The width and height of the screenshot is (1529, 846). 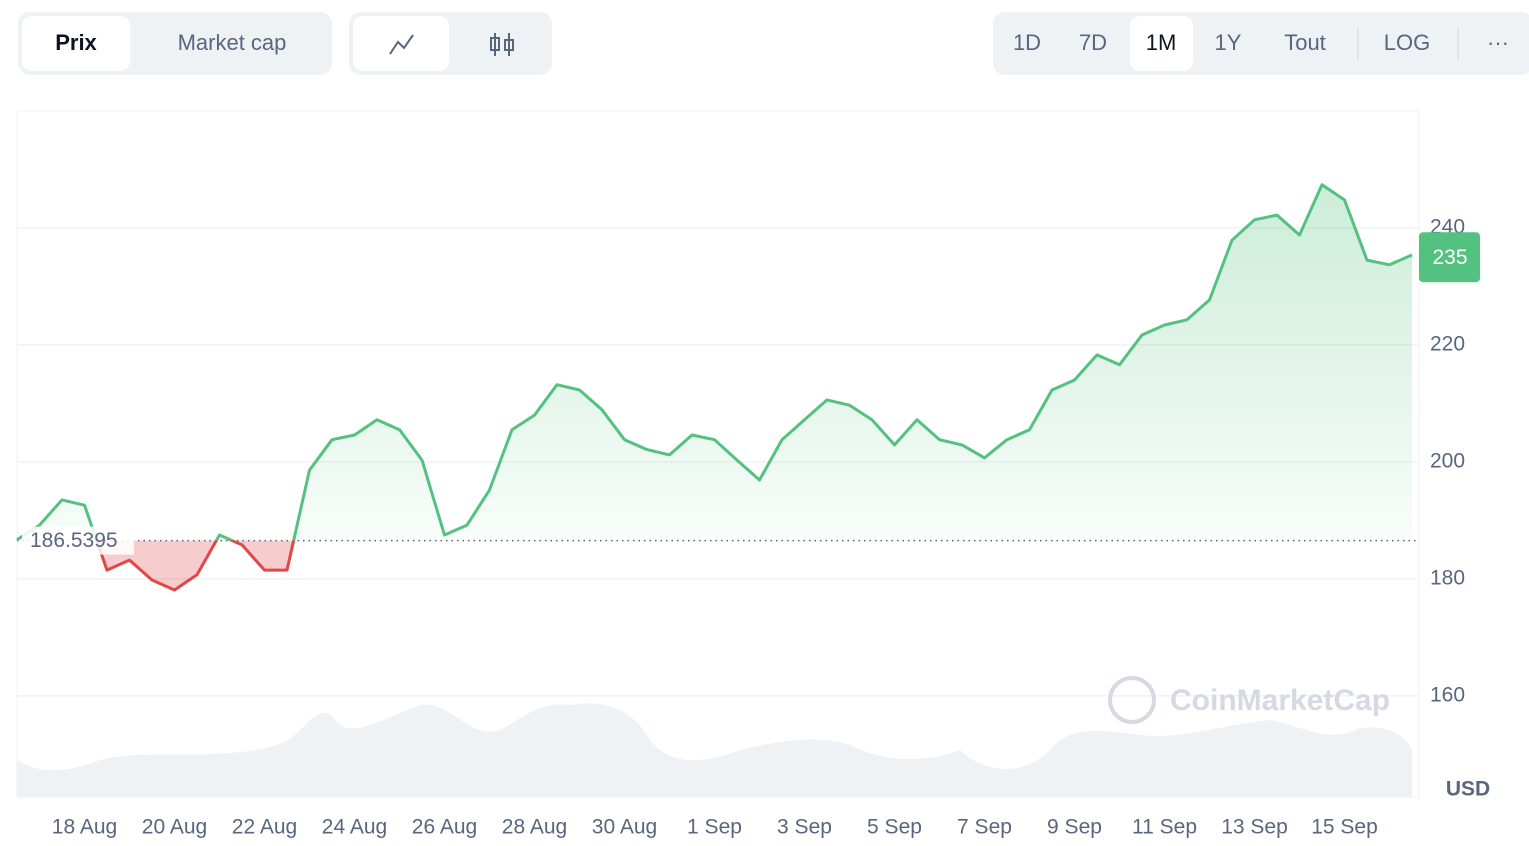 What do you see at coordinates (232, 42) in the screenshot?
I see `tab-market-cap: Market cap` at bounding box center [232, 42].